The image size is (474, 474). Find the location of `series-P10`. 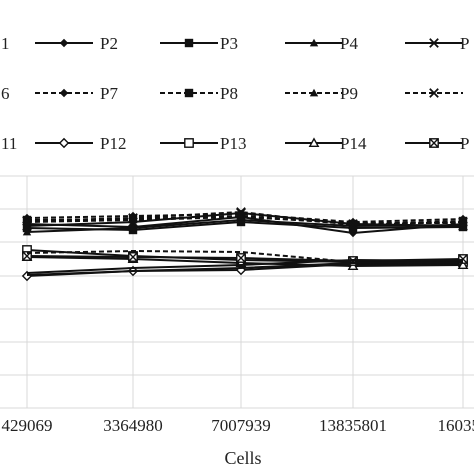

series-P10 is located at coordinates (245, 218).